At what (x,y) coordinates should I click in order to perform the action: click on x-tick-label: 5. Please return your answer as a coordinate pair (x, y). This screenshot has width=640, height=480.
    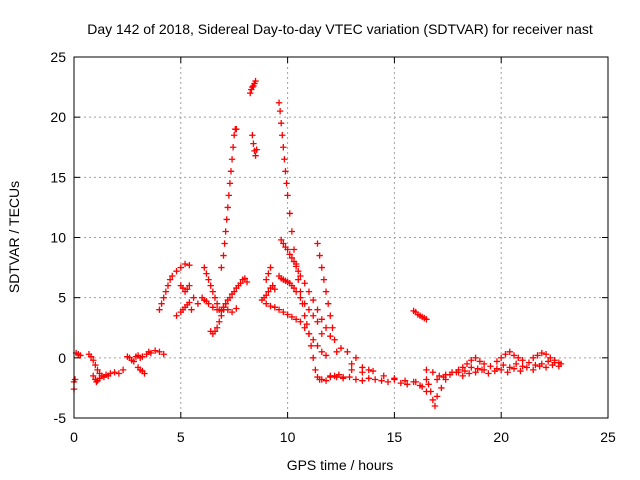
    Looking at the image, I should click on (181, 437).